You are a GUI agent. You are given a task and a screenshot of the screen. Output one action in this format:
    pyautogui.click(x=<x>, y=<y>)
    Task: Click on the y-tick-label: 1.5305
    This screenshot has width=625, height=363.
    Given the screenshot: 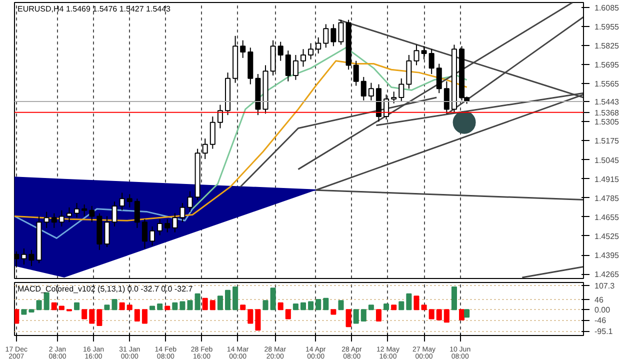 What is the action you would take?
    pyautogui.click(x=607, y=122)
    